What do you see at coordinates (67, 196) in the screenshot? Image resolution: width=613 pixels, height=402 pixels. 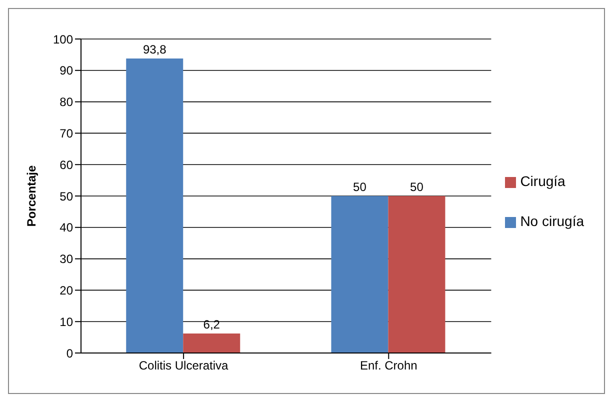 I see `y-tick-label: 50` at bounding box center [67, 196].